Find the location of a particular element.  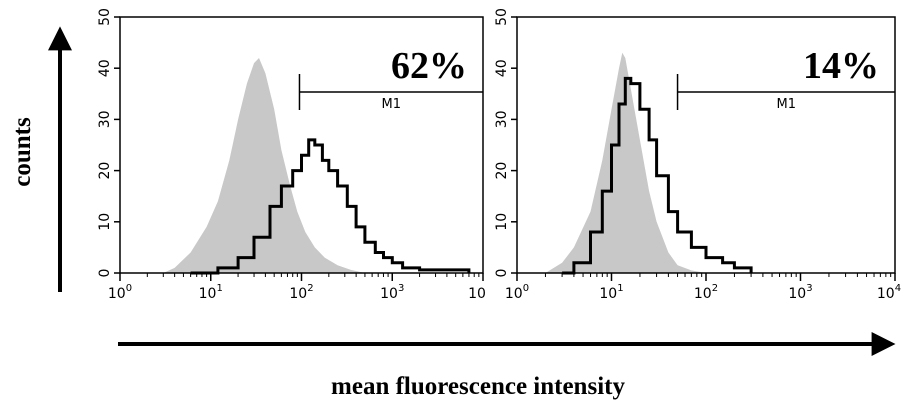

x-tick-label: 10 is located at coordinates (477, 294).